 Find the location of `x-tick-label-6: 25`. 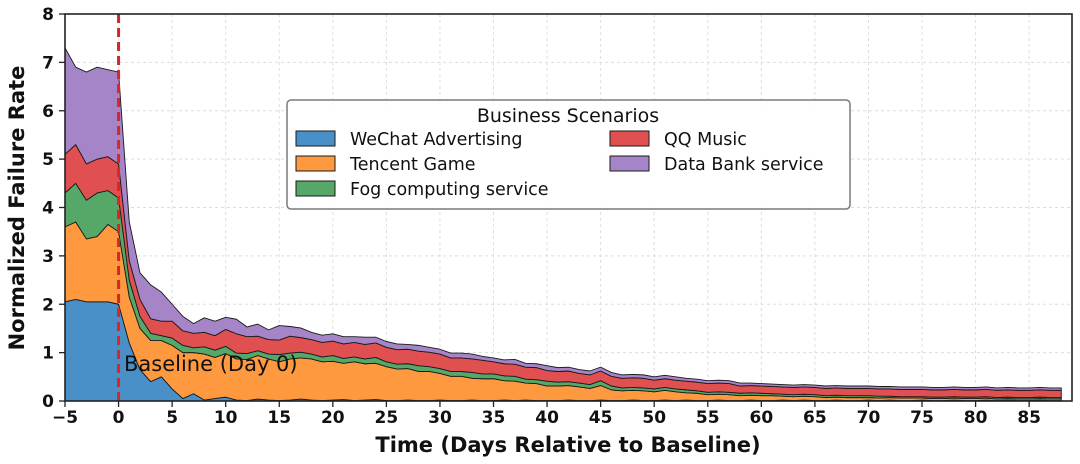

x-tick-label-6: 25 is located at coordinates (387, 418).